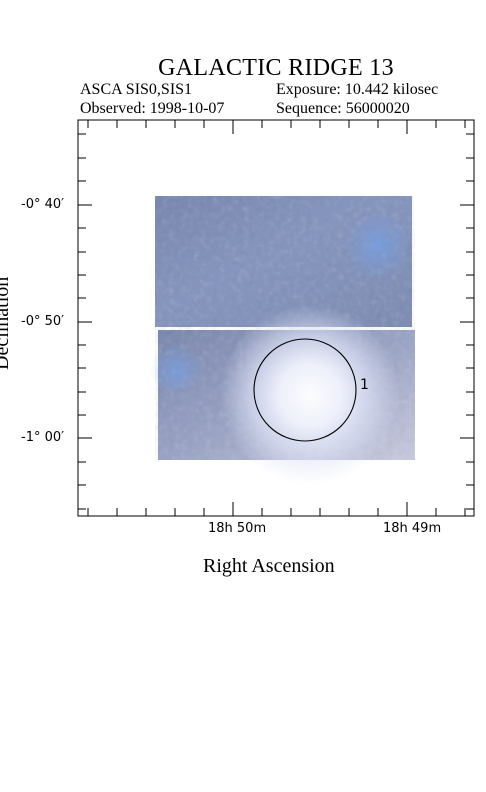 The image size is (486, 792). Describe the element at coordinates (237, 528) in the screenshot. I see `x-tick-label: 18h 50m` at that location.